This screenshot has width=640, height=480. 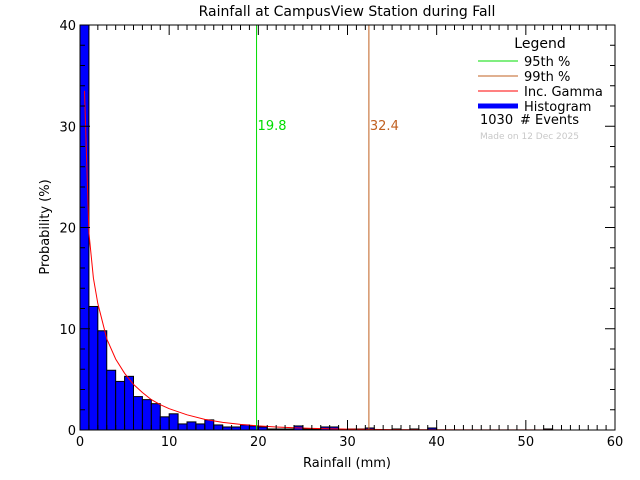 I want to click on x-tick-label: 0, so click(x=80, y=442).